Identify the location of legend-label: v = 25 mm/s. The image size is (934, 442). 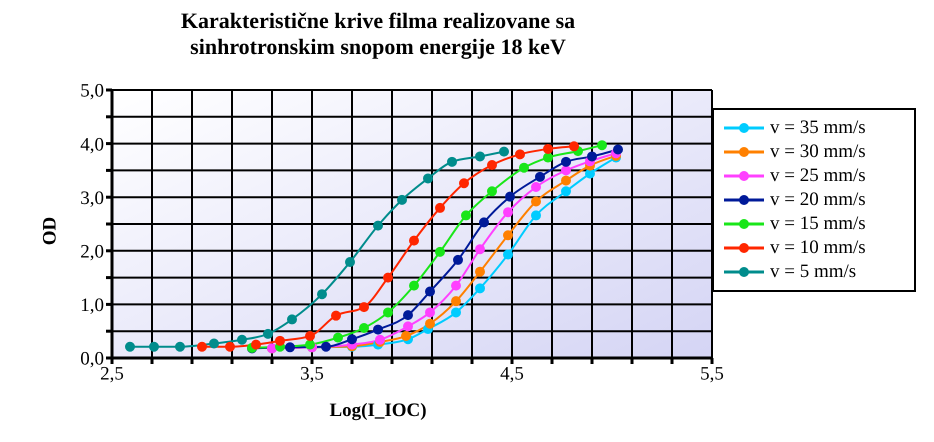
(818, 176).